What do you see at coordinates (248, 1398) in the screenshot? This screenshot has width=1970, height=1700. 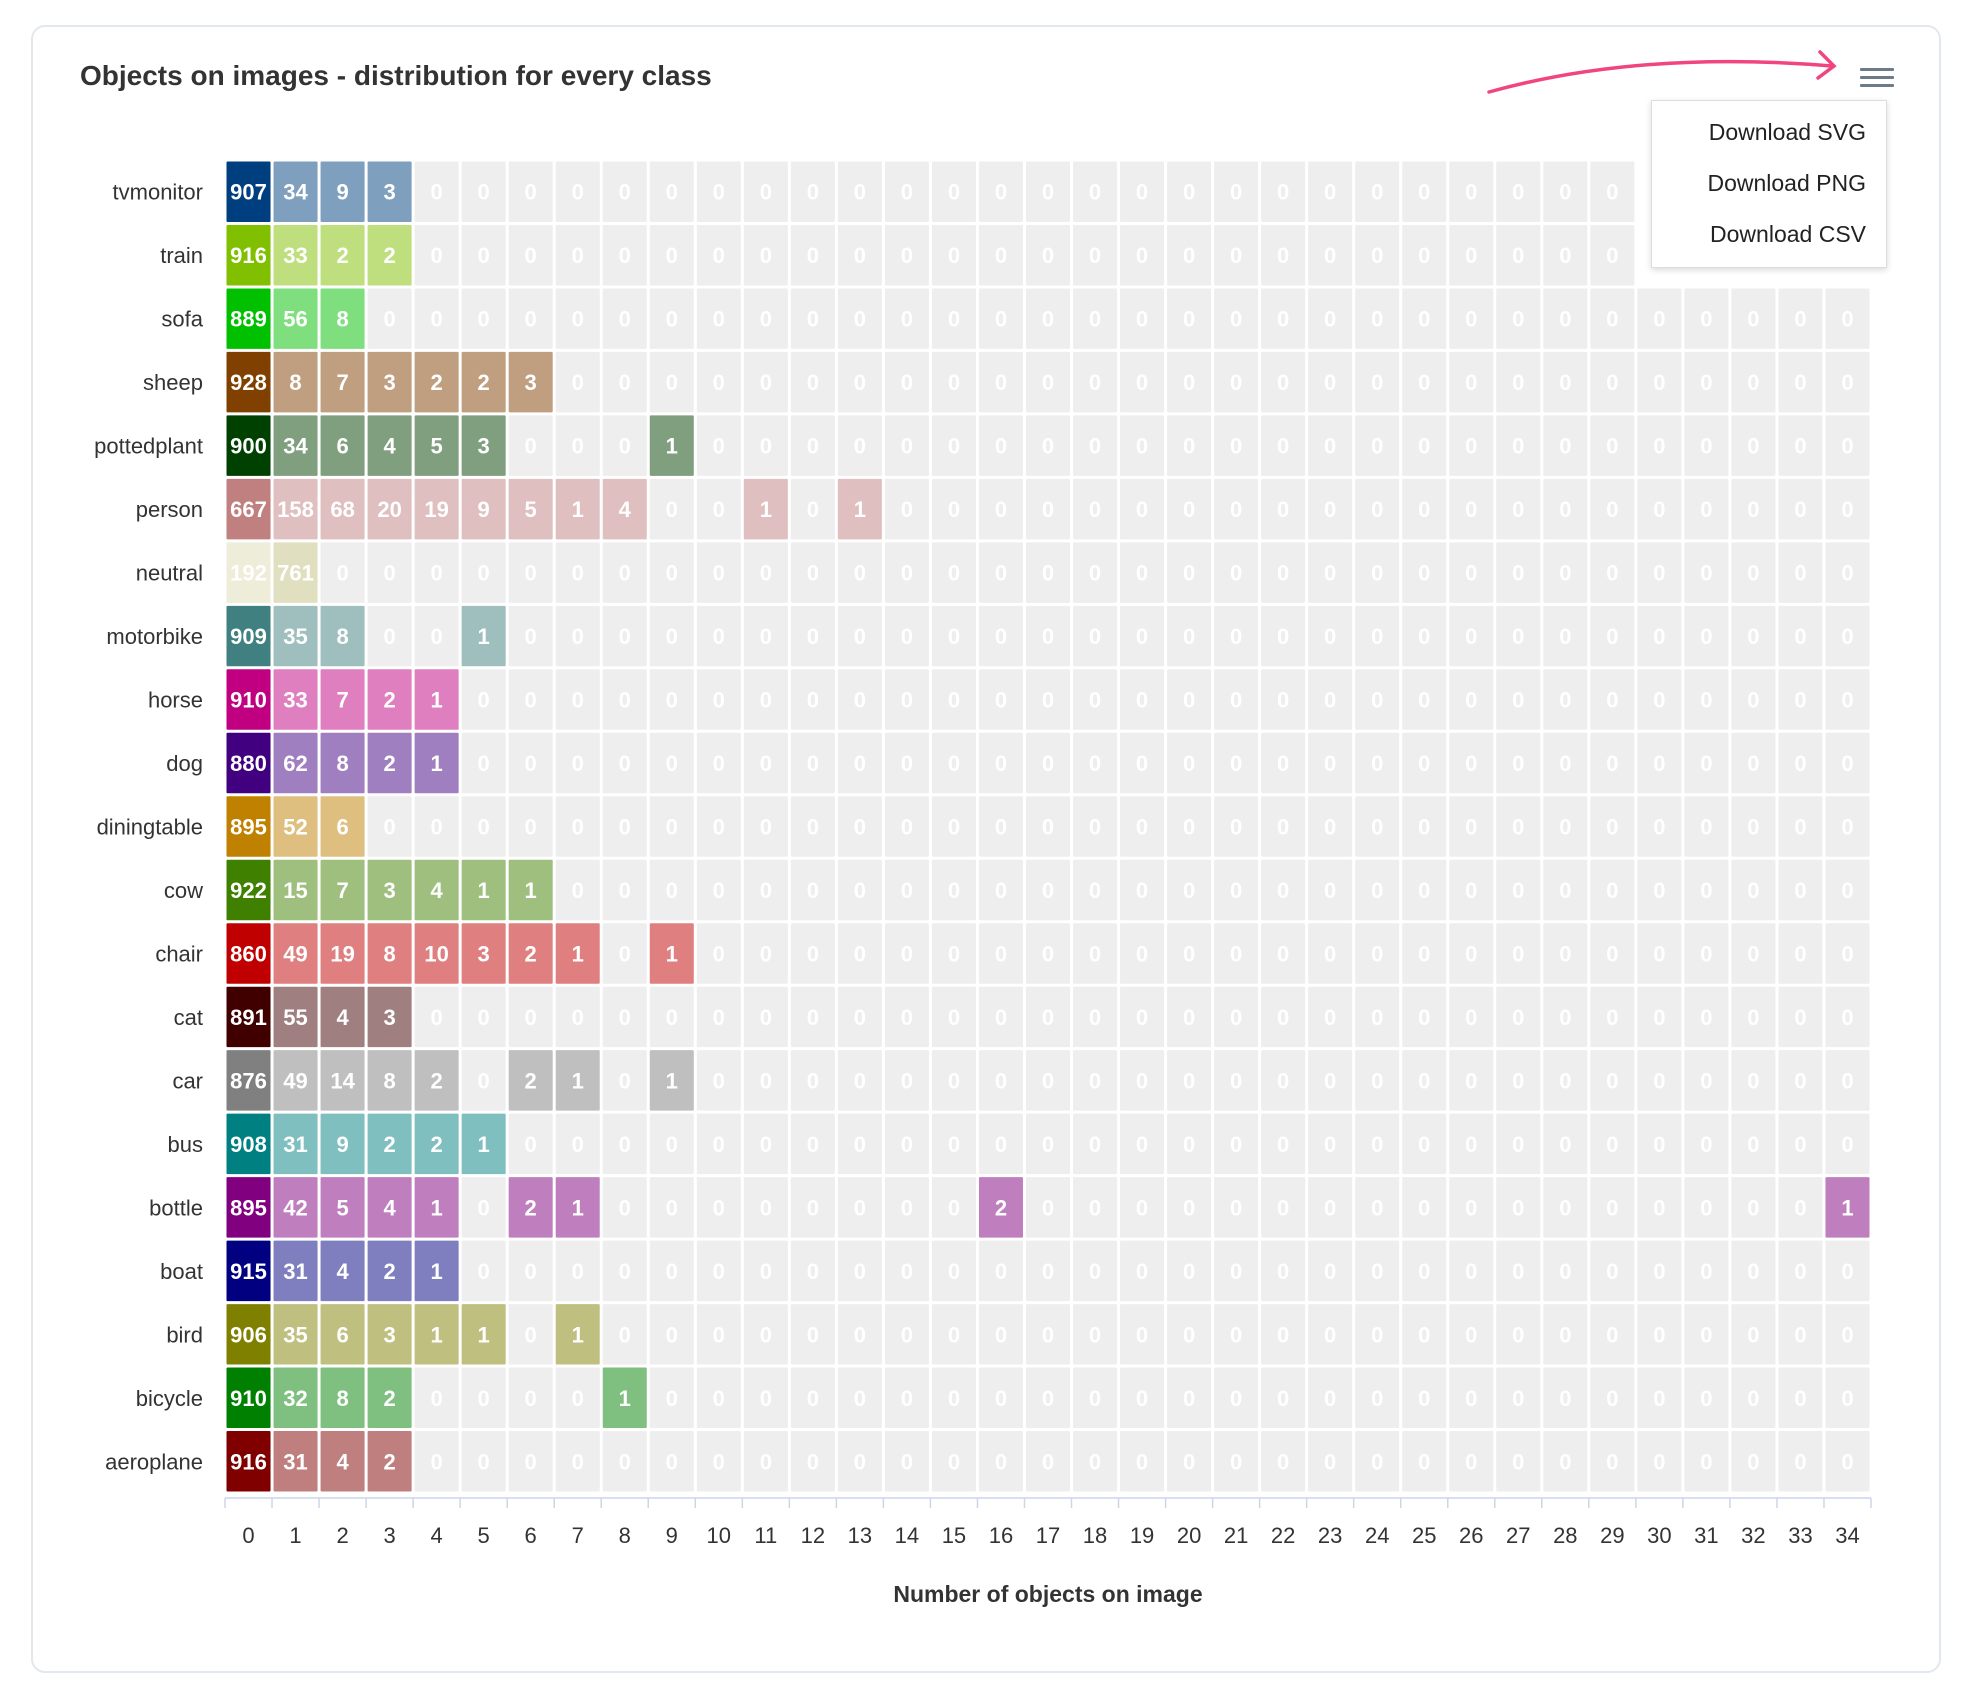 I see `cell-value: 910` at bounding box center [248, 1398].